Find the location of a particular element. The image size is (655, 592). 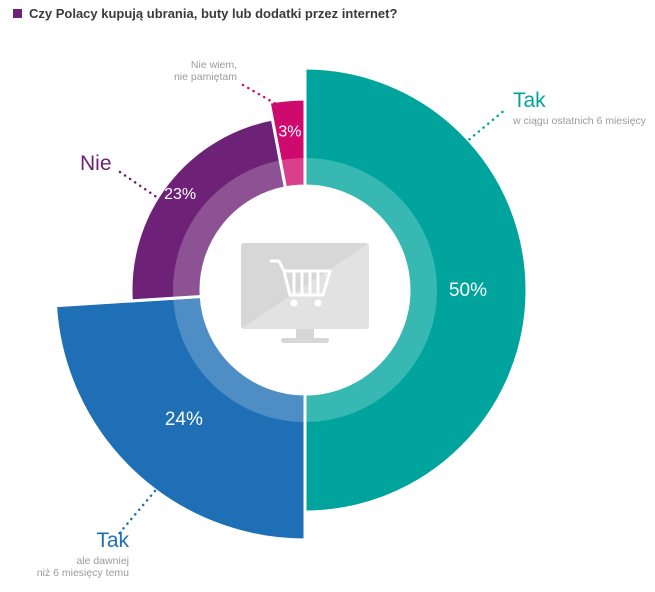

leader-nie-wiem is located at coordinates (259, 94).